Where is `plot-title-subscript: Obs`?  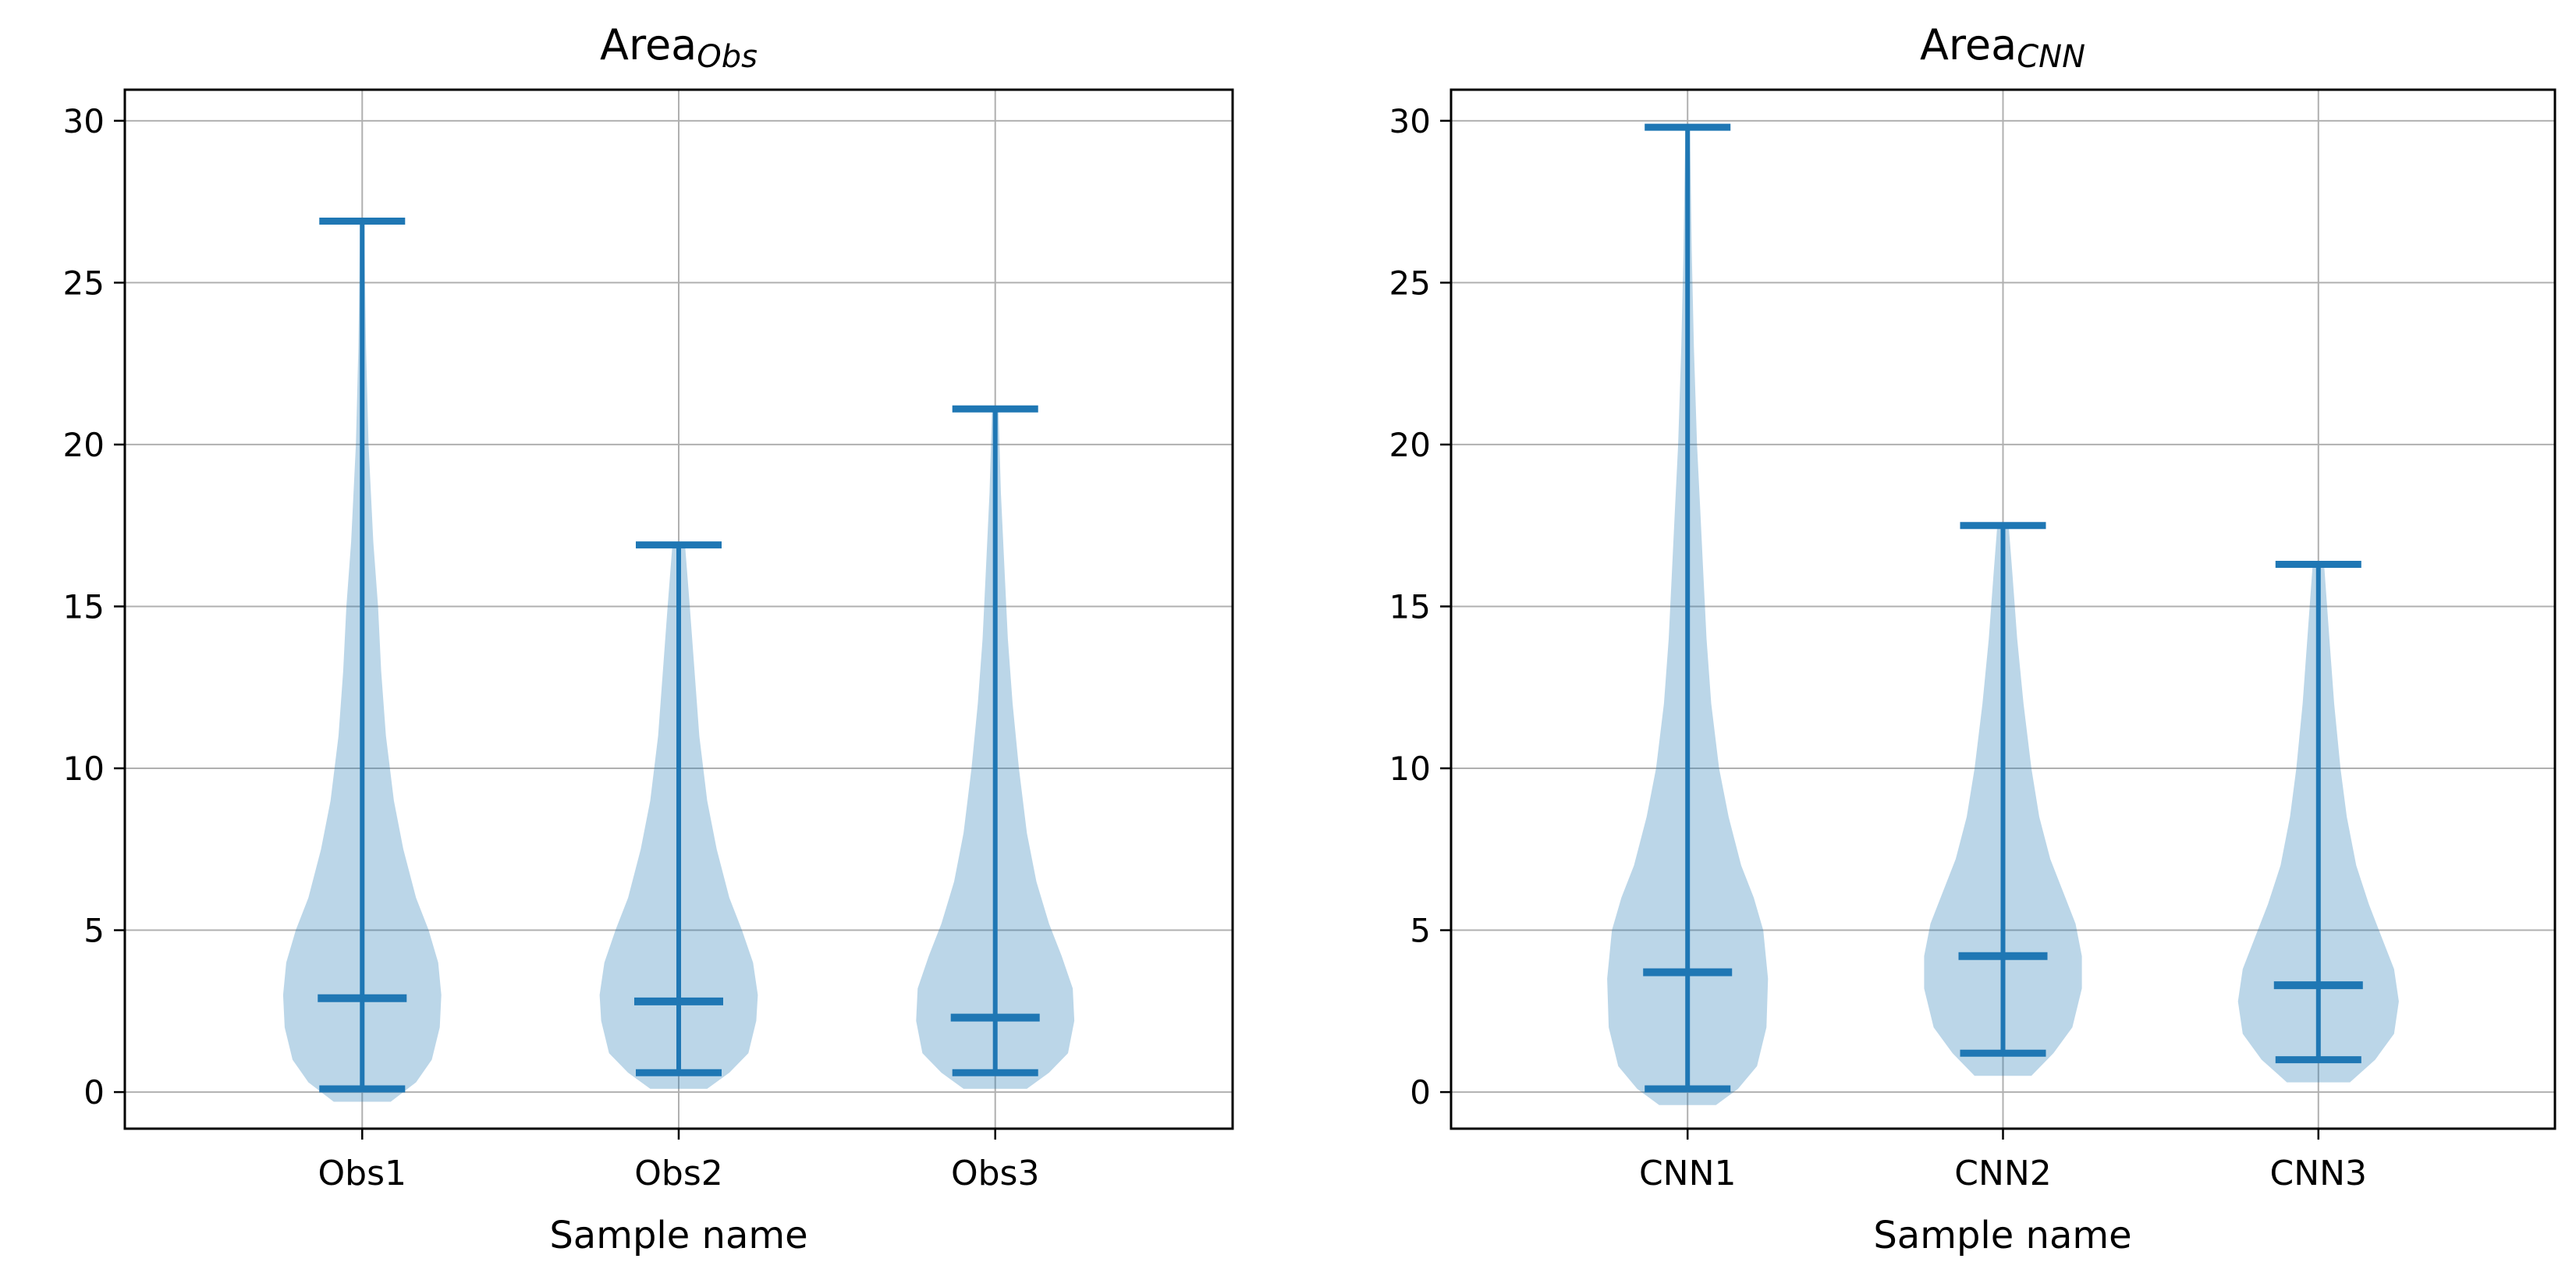
plot-title-subscript: Obs is located at coordinates (727, 57).